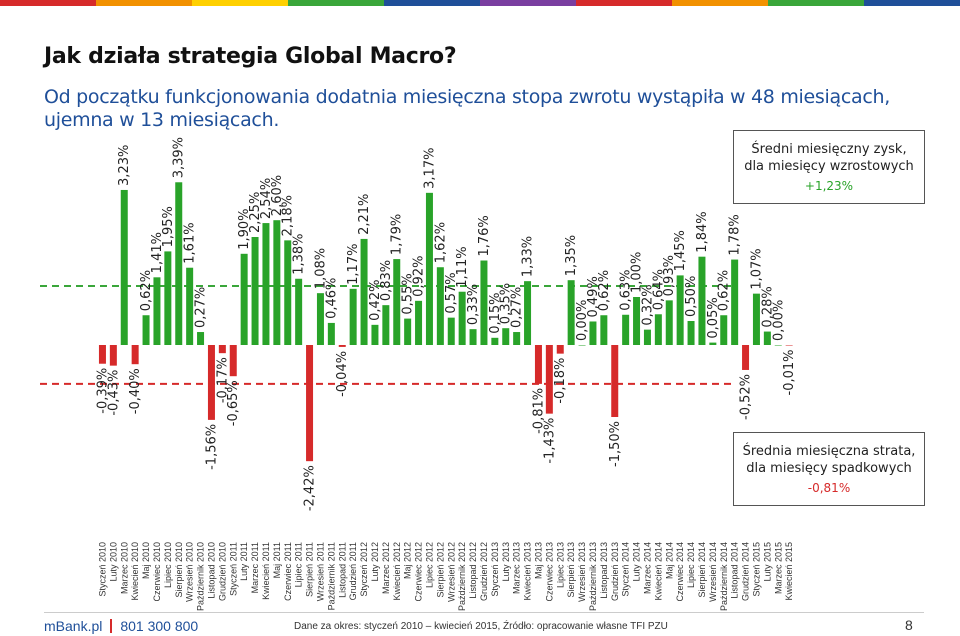 Image resolution: width=960 pixels, height=636 pixels. Describe the element at coordinates (331, 576) in the screenshot. I see `category-label-21: Październik 2011` at that location.